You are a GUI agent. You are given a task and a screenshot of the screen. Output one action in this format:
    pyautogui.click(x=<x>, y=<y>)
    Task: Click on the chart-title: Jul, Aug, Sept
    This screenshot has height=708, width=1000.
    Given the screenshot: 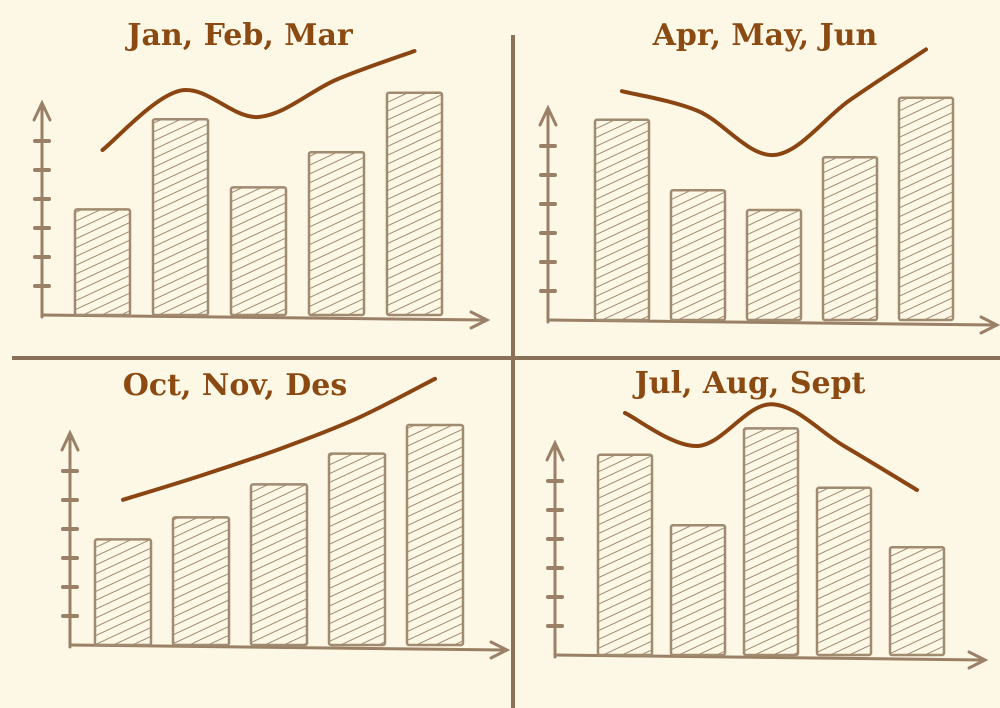 What is the action you would take?
    pyautogui.click(x=749, y=383)
    